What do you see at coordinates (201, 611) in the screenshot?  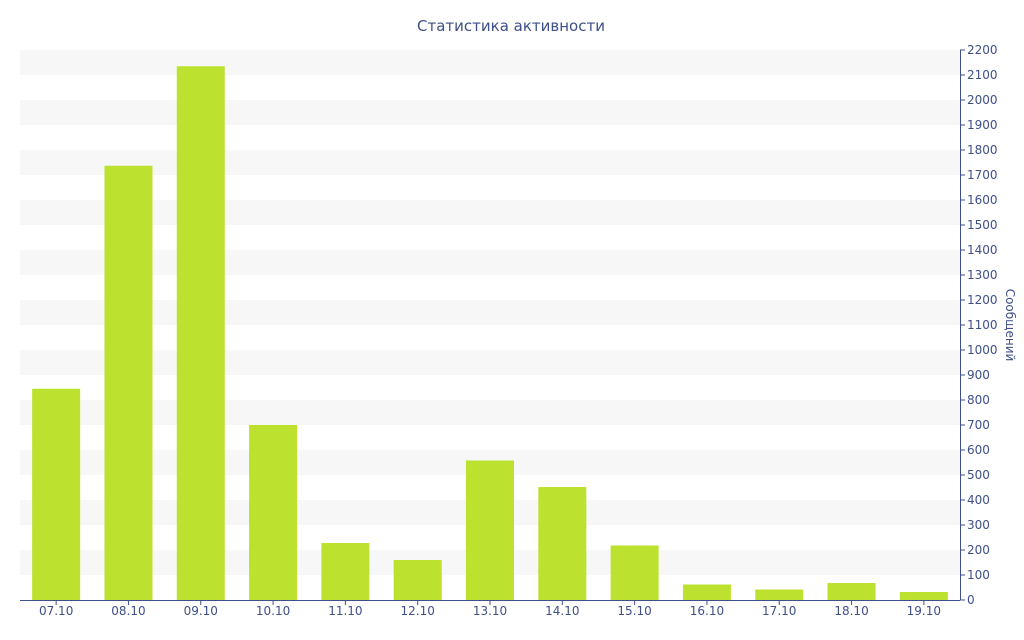 I see `x-tick-label: 09.10` at bounding box center [201, 611].